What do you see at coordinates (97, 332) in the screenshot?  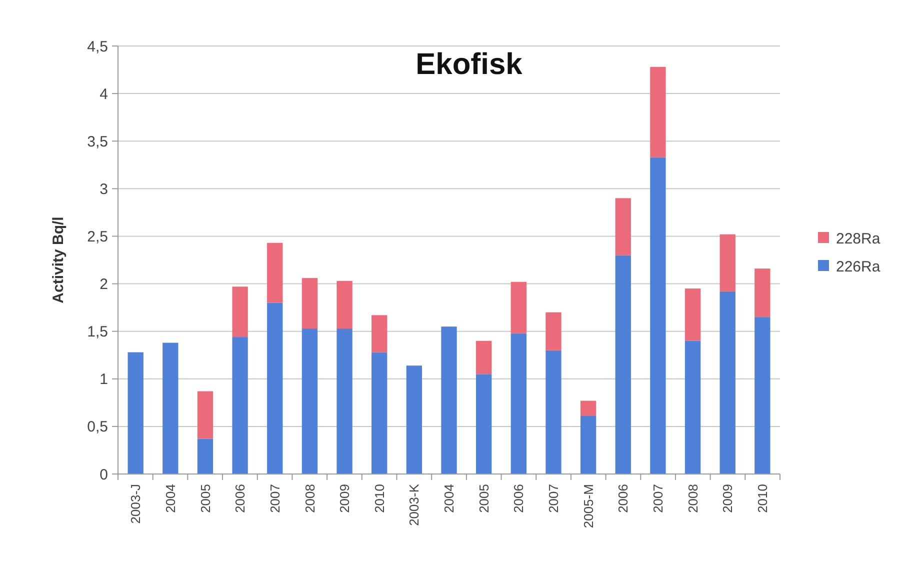 I see `y-tick-label: 1,5` at bounding box center [97, 332].